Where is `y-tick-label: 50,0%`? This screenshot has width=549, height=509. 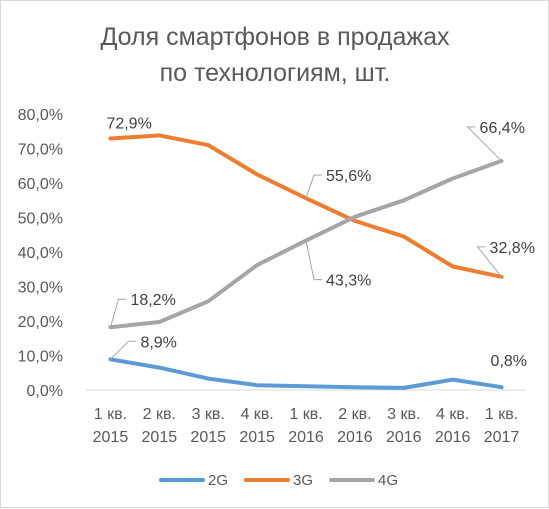
y-tick-label: 50,0% is located at coordinates (40, 219).